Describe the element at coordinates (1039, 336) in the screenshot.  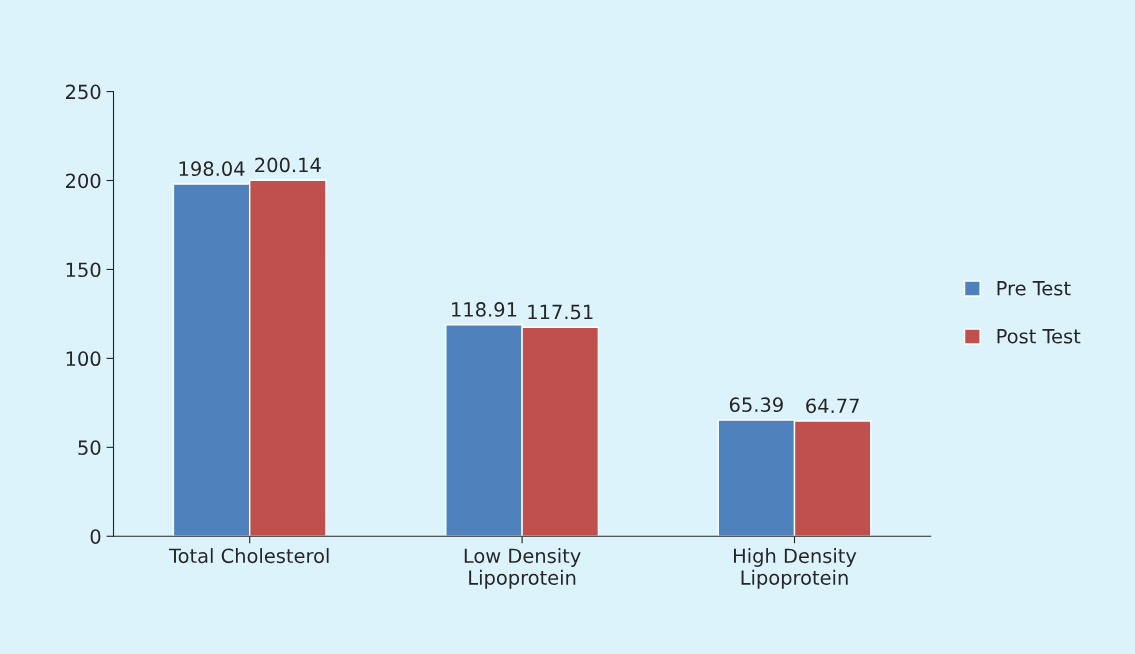
I see `legend-label: Post Test` at that location.